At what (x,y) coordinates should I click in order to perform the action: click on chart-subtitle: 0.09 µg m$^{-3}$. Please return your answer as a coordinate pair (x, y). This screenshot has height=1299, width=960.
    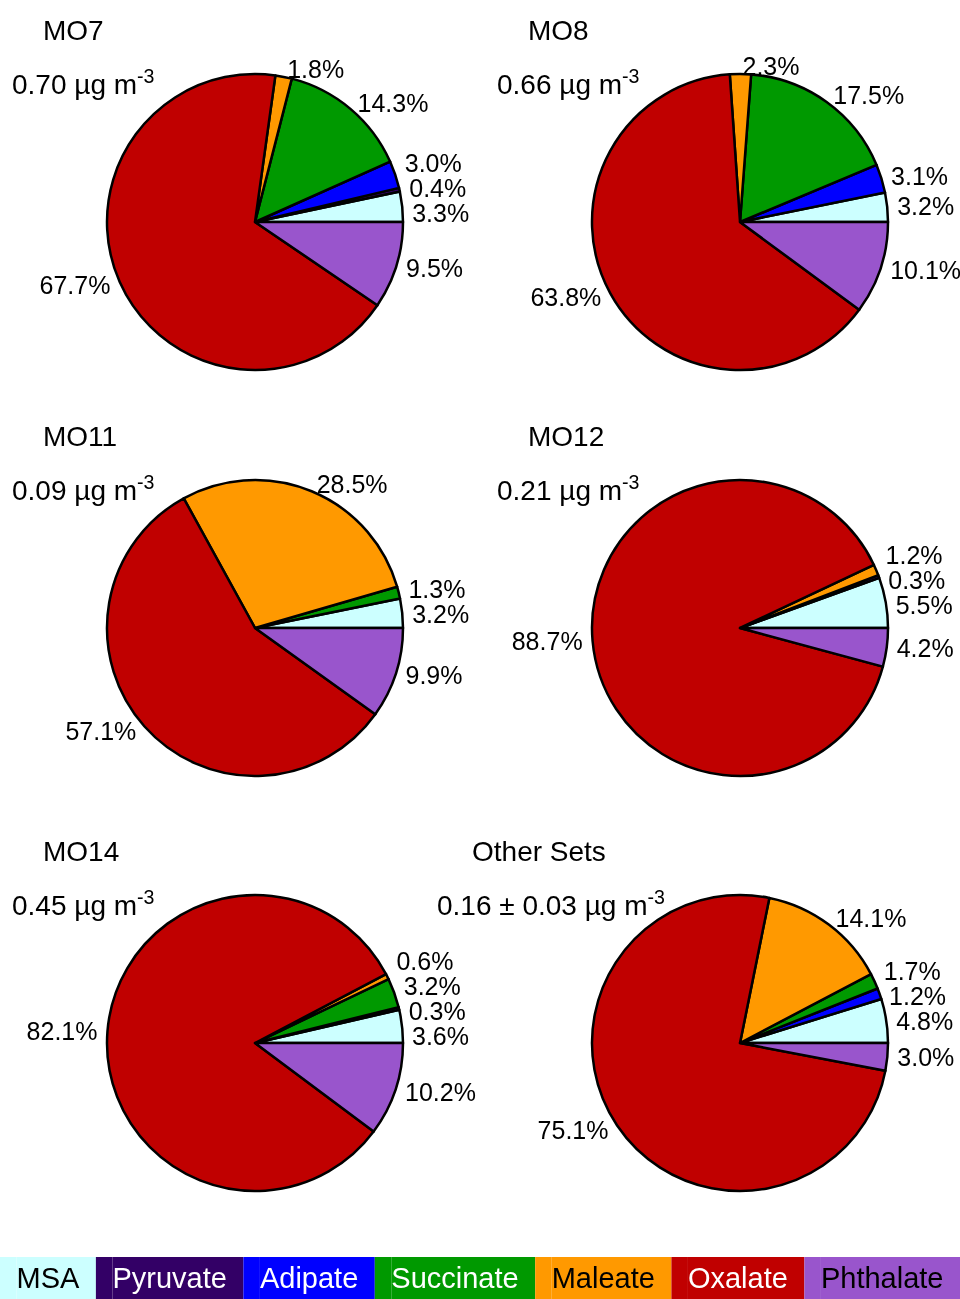
    Looking at the image, I should click on (83, 488).